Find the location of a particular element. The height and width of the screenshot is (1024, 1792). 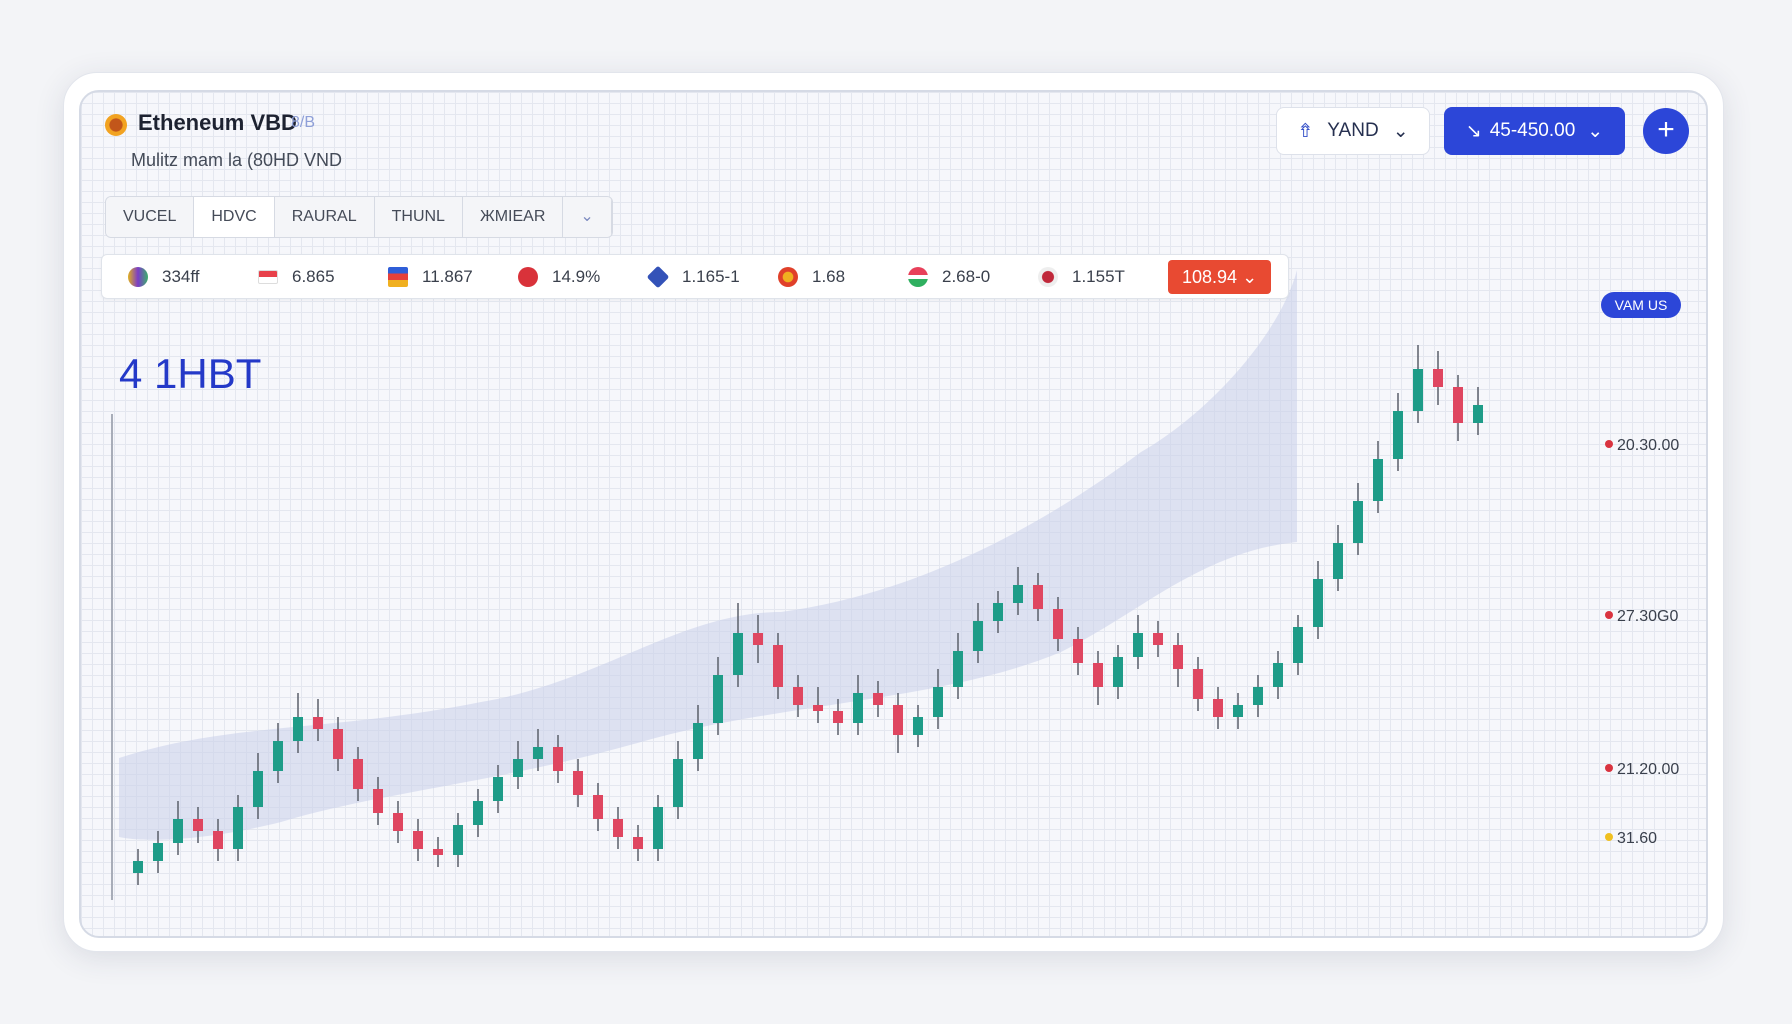

coin-icon is located at coordinates (116, 125).